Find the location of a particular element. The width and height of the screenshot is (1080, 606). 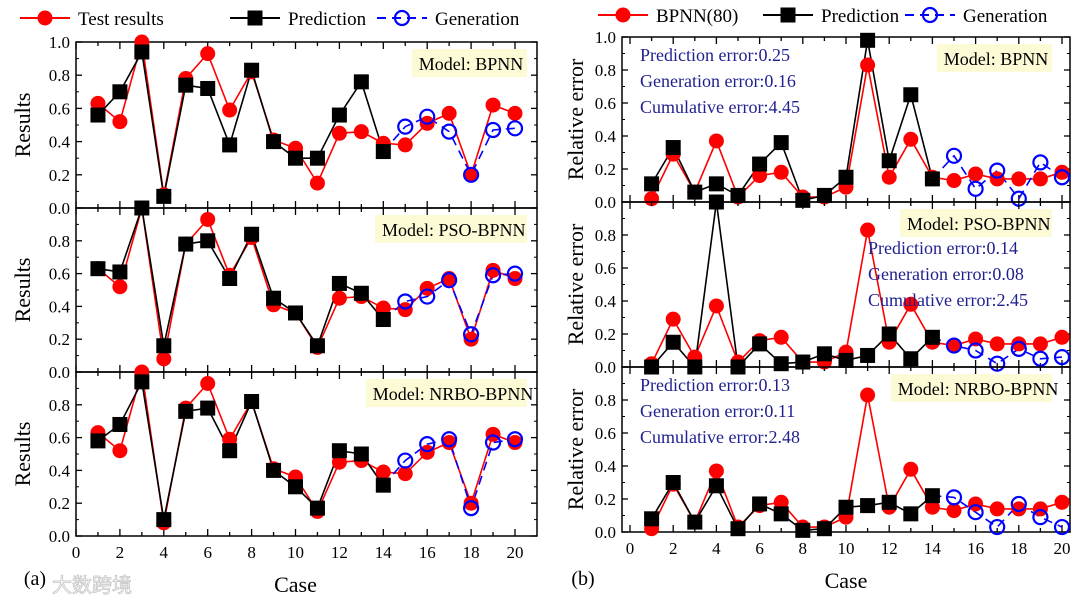

x-tick-label: 20 is located at coordinates (1062, 548).